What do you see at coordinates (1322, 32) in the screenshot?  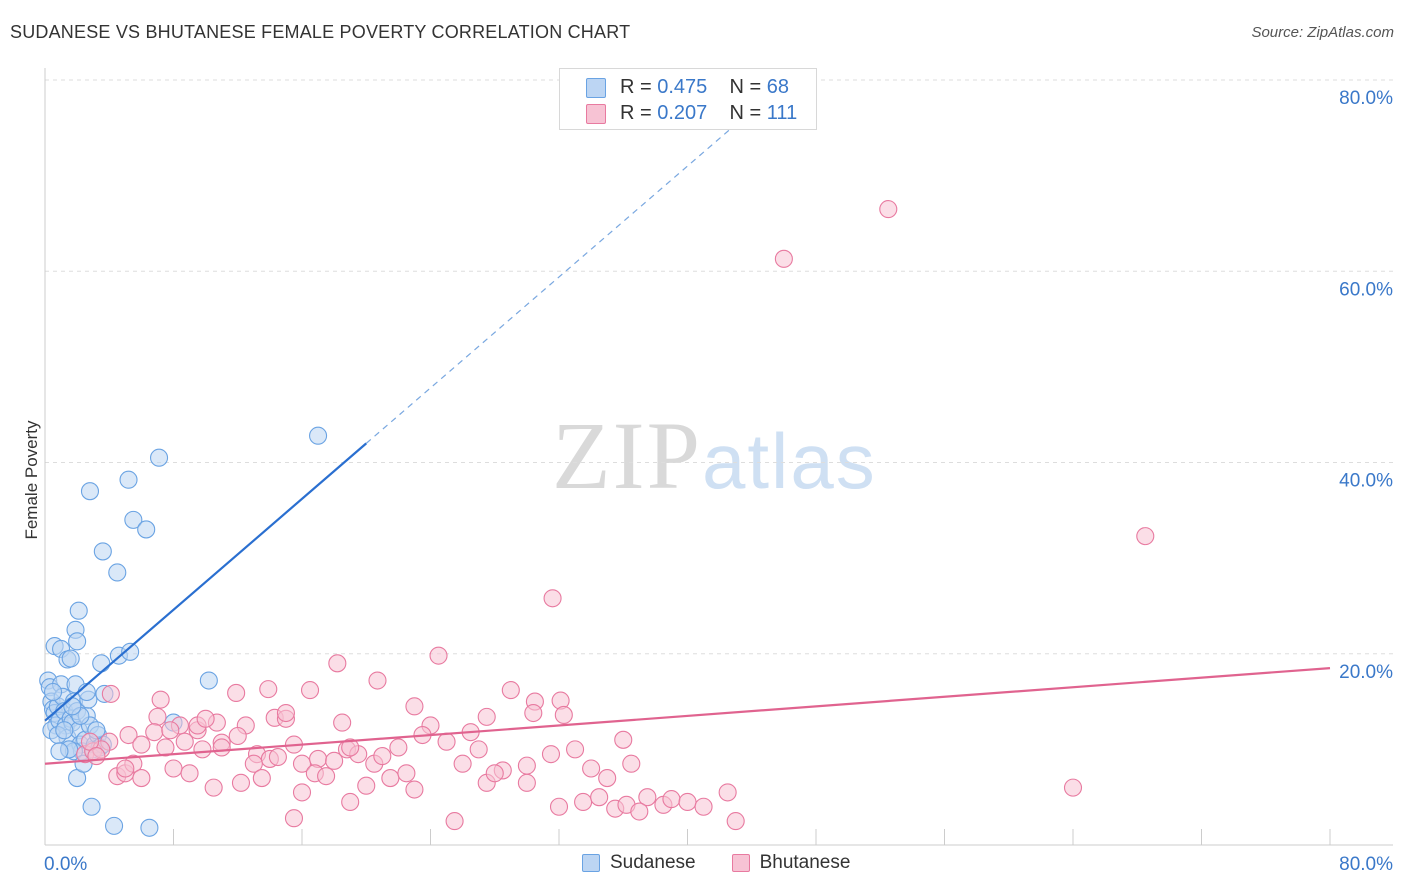 I see `chart-source: Source: ZipAtlas.com` at bounding box center [1322, 32].